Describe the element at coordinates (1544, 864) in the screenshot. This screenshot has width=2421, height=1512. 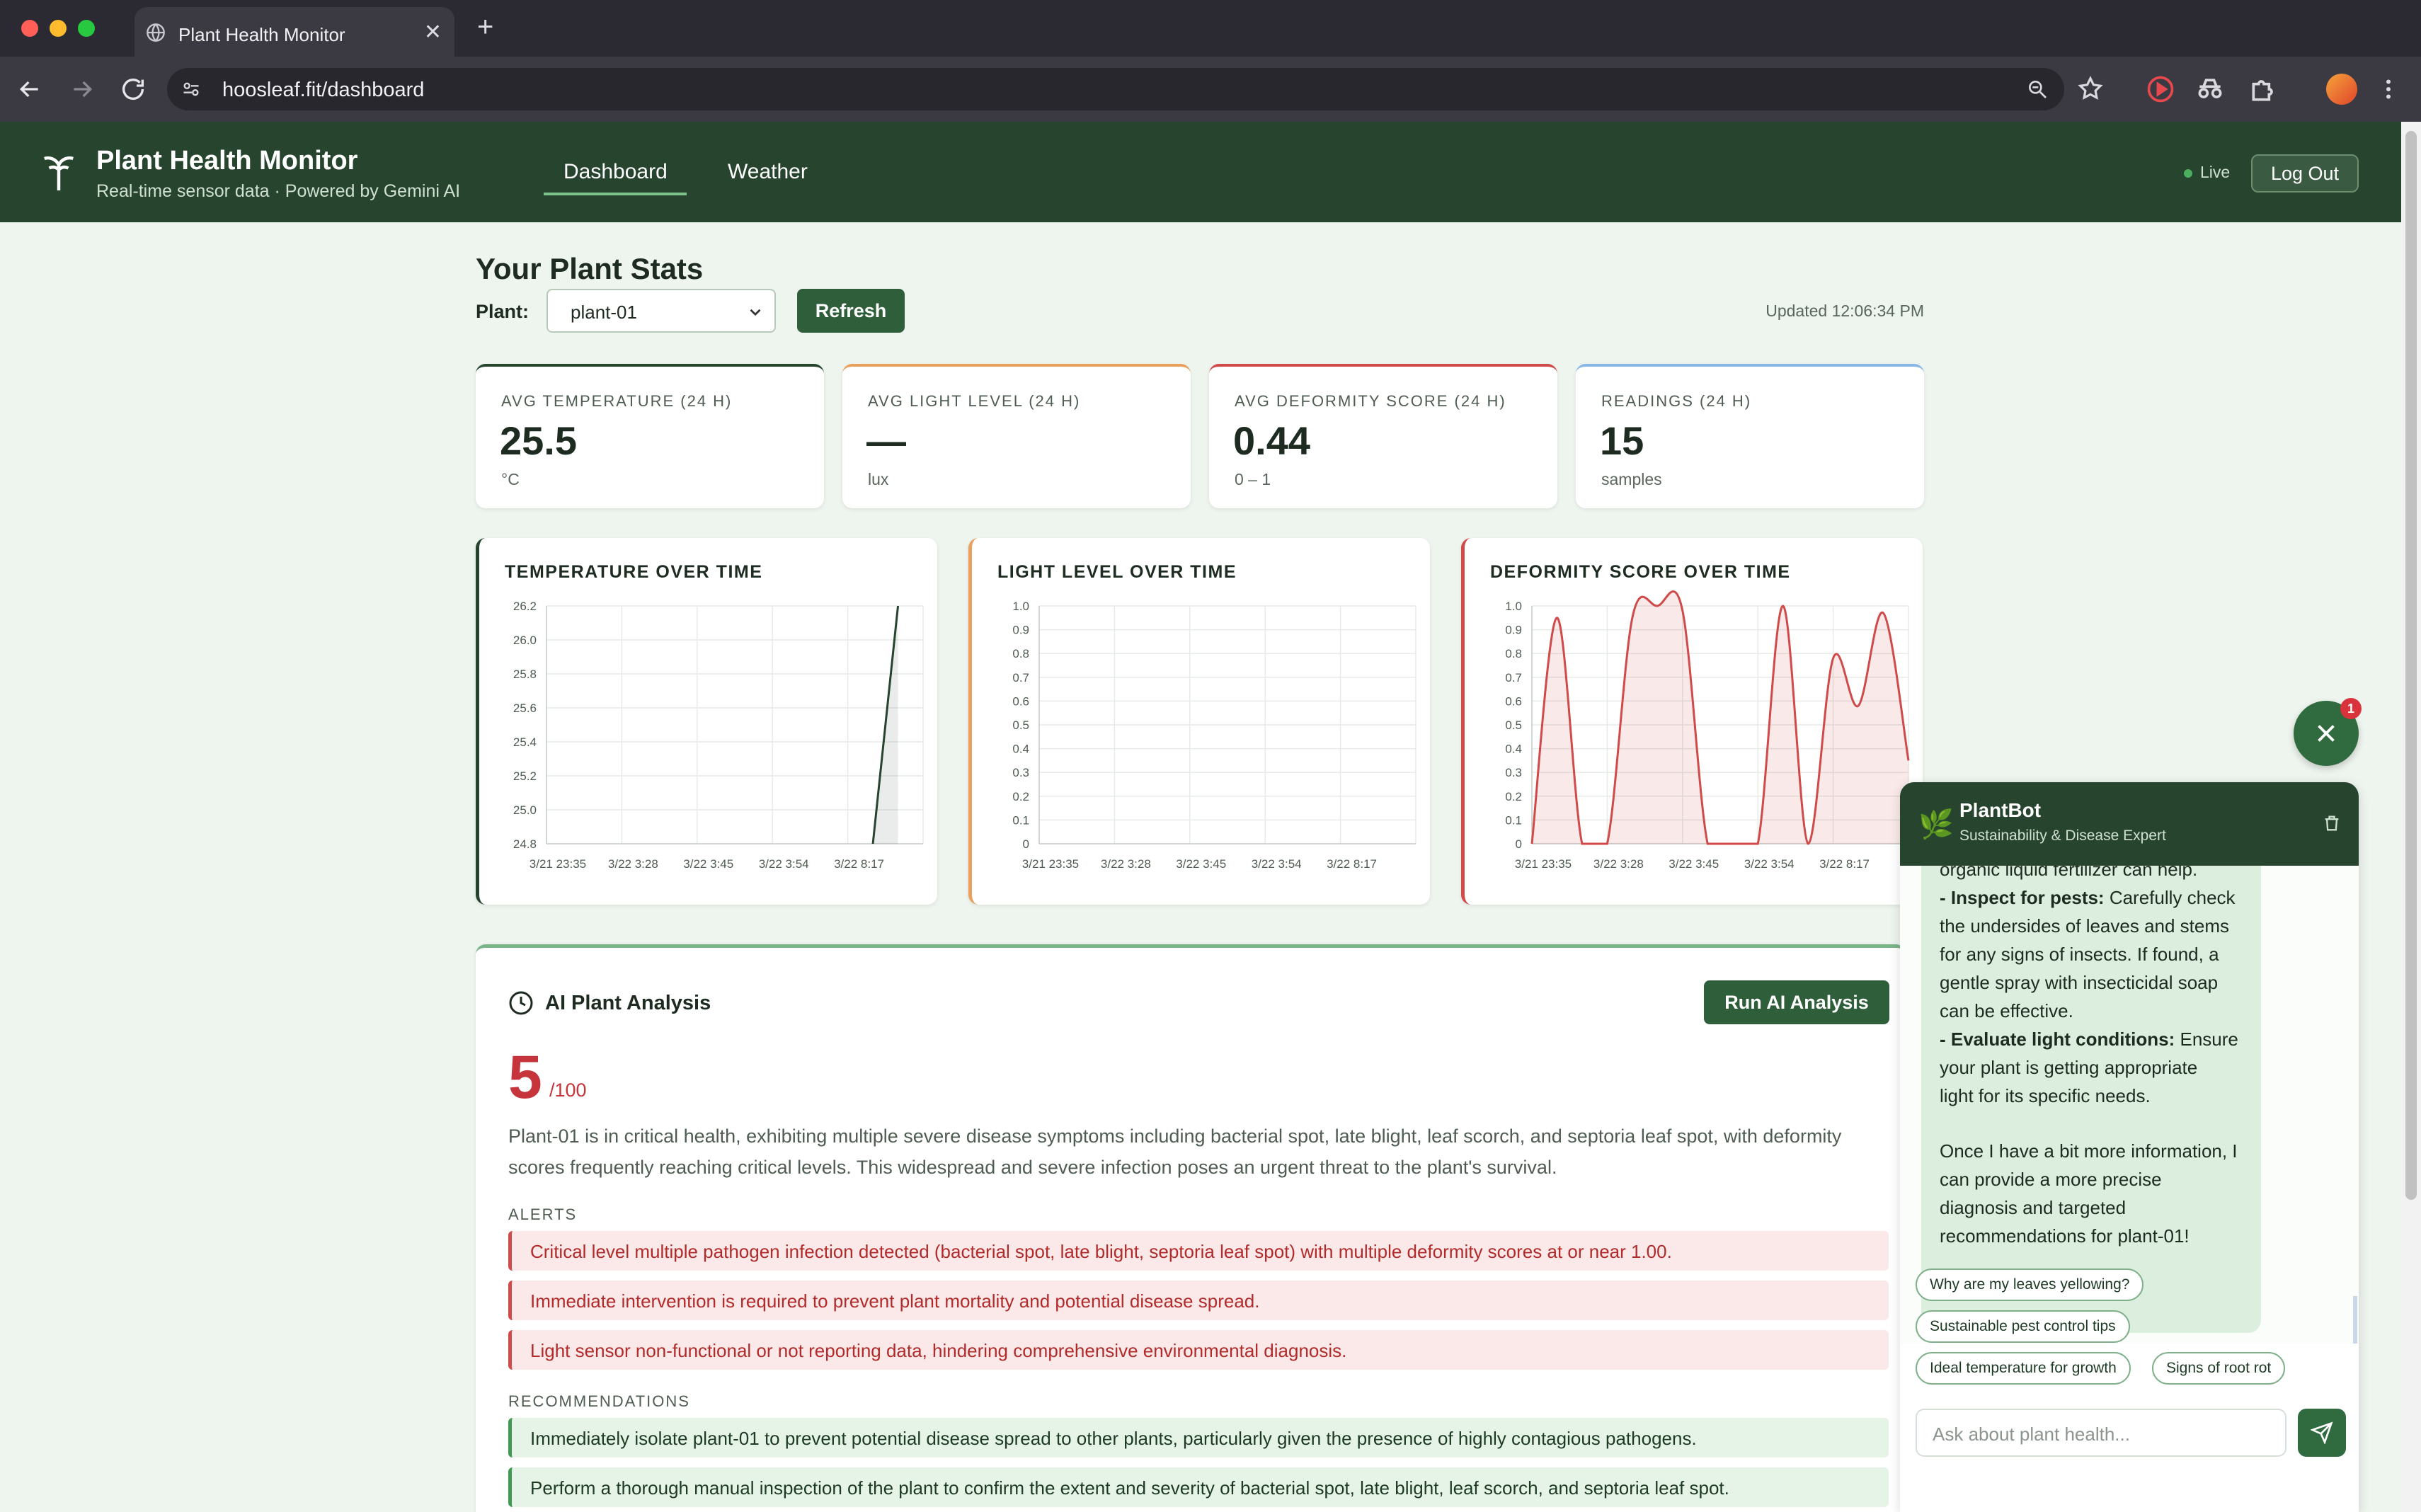
I see `x-tick-label: 3/21 23:35` at that location.